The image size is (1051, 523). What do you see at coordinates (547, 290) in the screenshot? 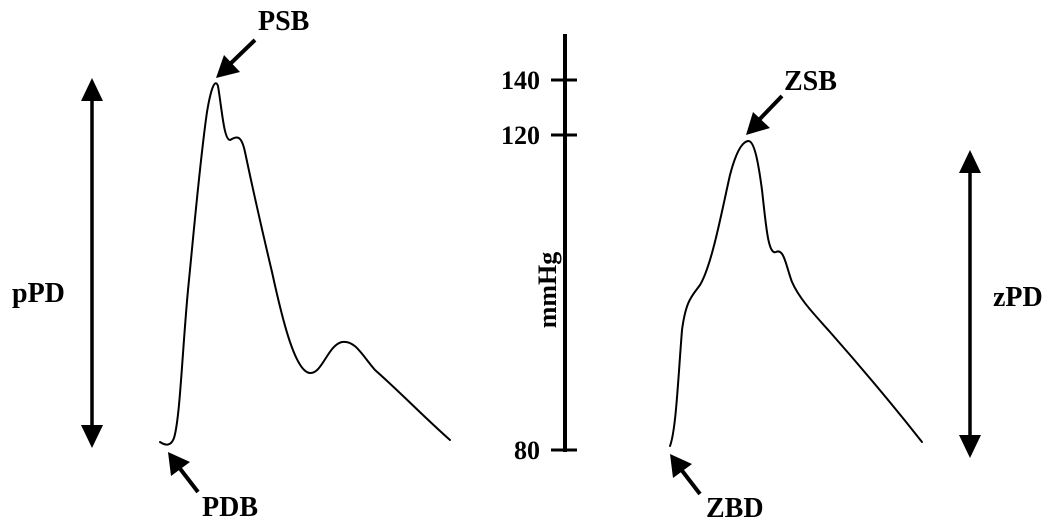
I see `axis-unit-label: mmHg` at bounding box center [547, 290].